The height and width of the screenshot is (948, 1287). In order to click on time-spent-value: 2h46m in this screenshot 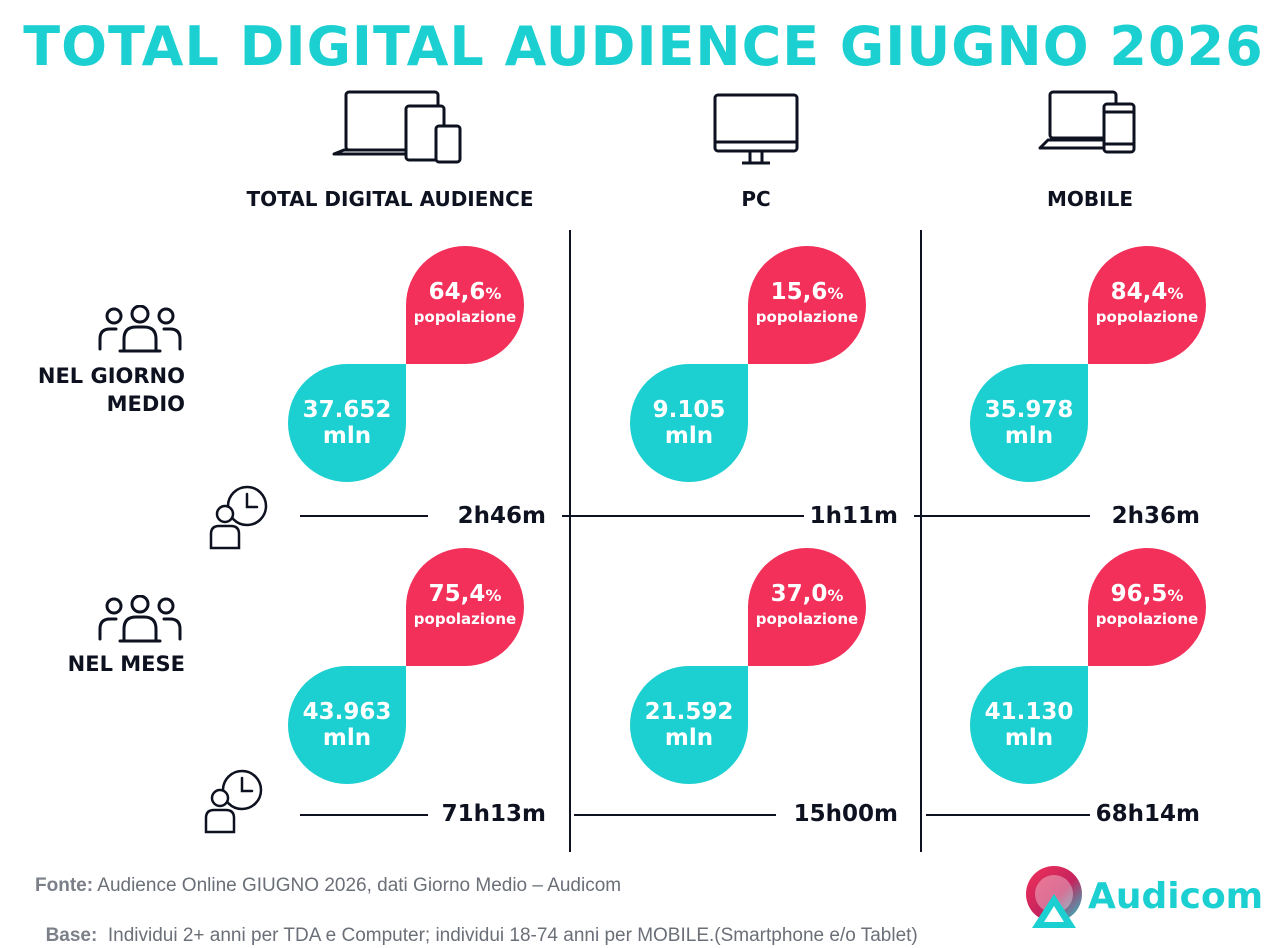, I will do `click(501, 516)`.